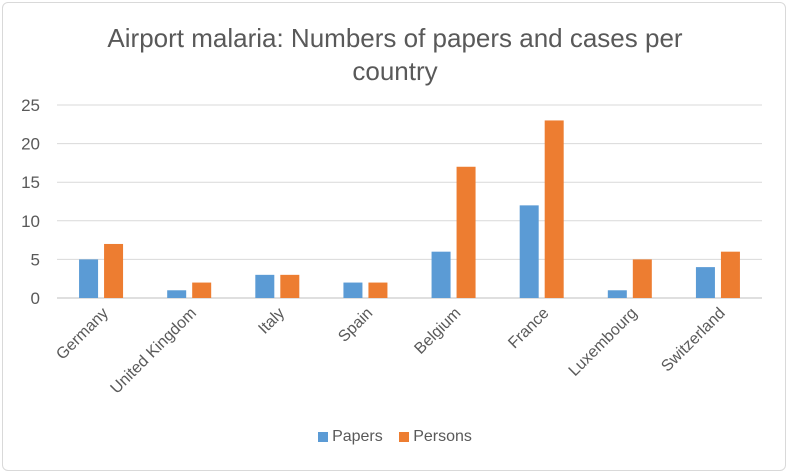 This screenshot has height=475, width=790. What do you see at coordinates (693, 340) in the screenshot?
I see `x-tick-label: Switzerland` at bounding box center [693, 340].